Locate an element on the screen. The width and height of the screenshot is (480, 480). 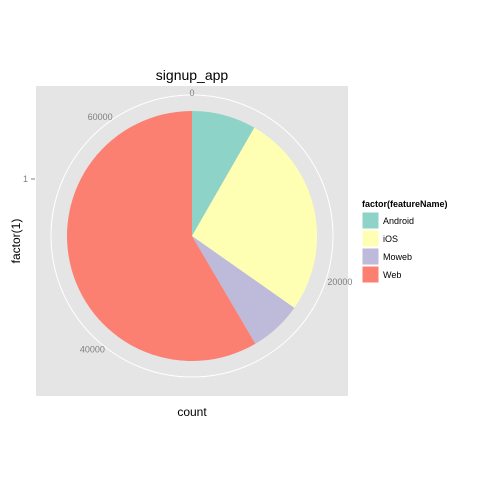
legend-label-moweb: Moweb is located at coordinates (397, 257).